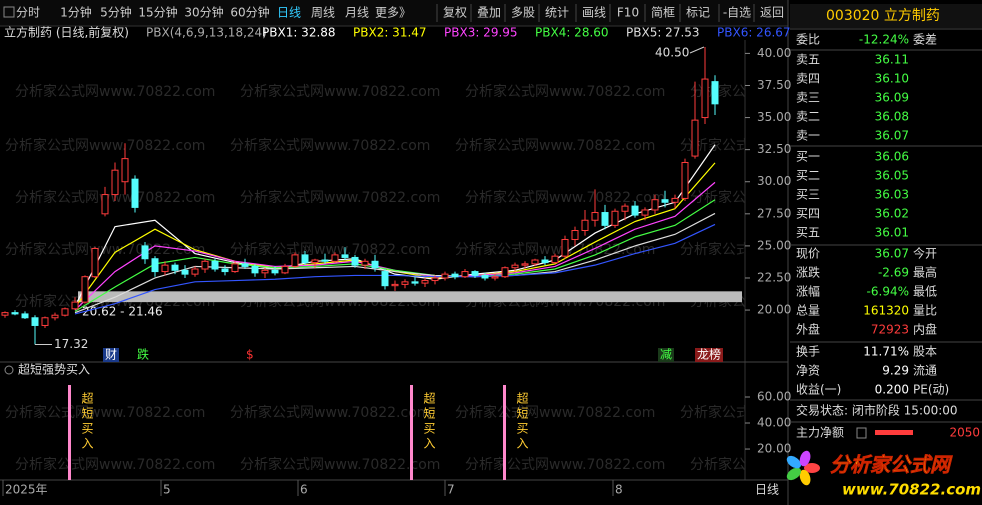 This screenshot has height=505, width=982. I want to click on quote-label: 涨跌, so click(808, 272).